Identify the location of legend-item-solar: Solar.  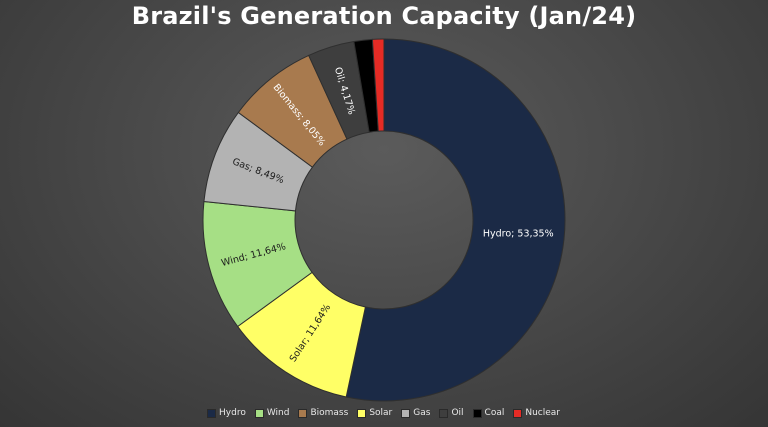
(375, 413).